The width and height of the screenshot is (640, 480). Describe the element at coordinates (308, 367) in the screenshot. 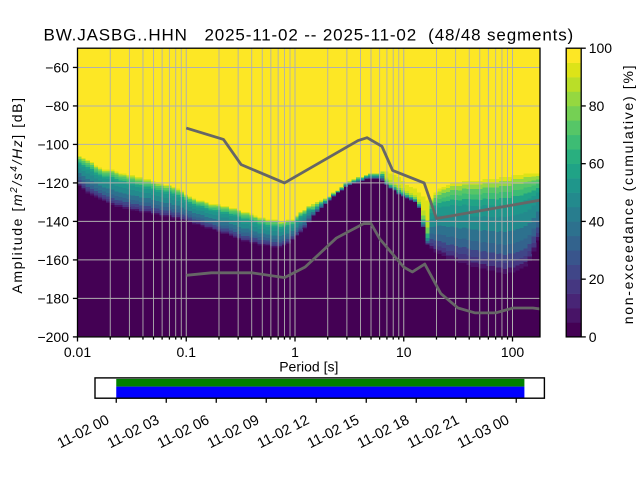

I see `svg-text: Period [s]` at that location.